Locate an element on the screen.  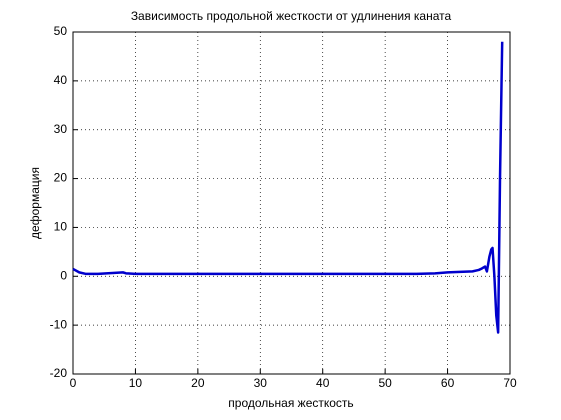
x-tick-label: 30 is located at coordinates (261, 383).